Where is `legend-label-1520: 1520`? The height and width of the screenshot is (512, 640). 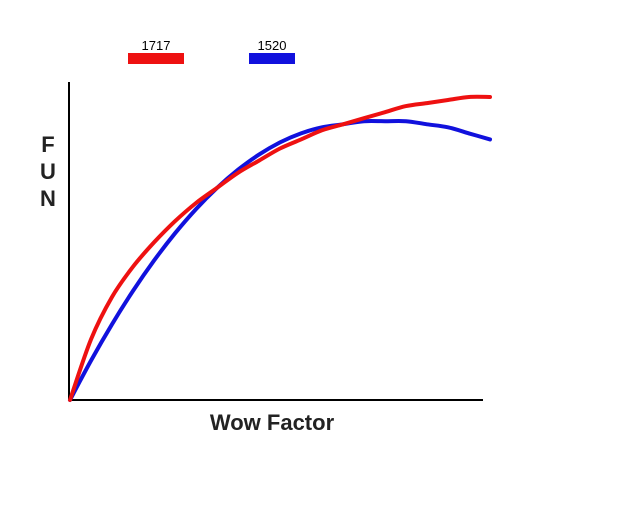
legend-label-1520: 1520 is located at coordinates (272, 45).